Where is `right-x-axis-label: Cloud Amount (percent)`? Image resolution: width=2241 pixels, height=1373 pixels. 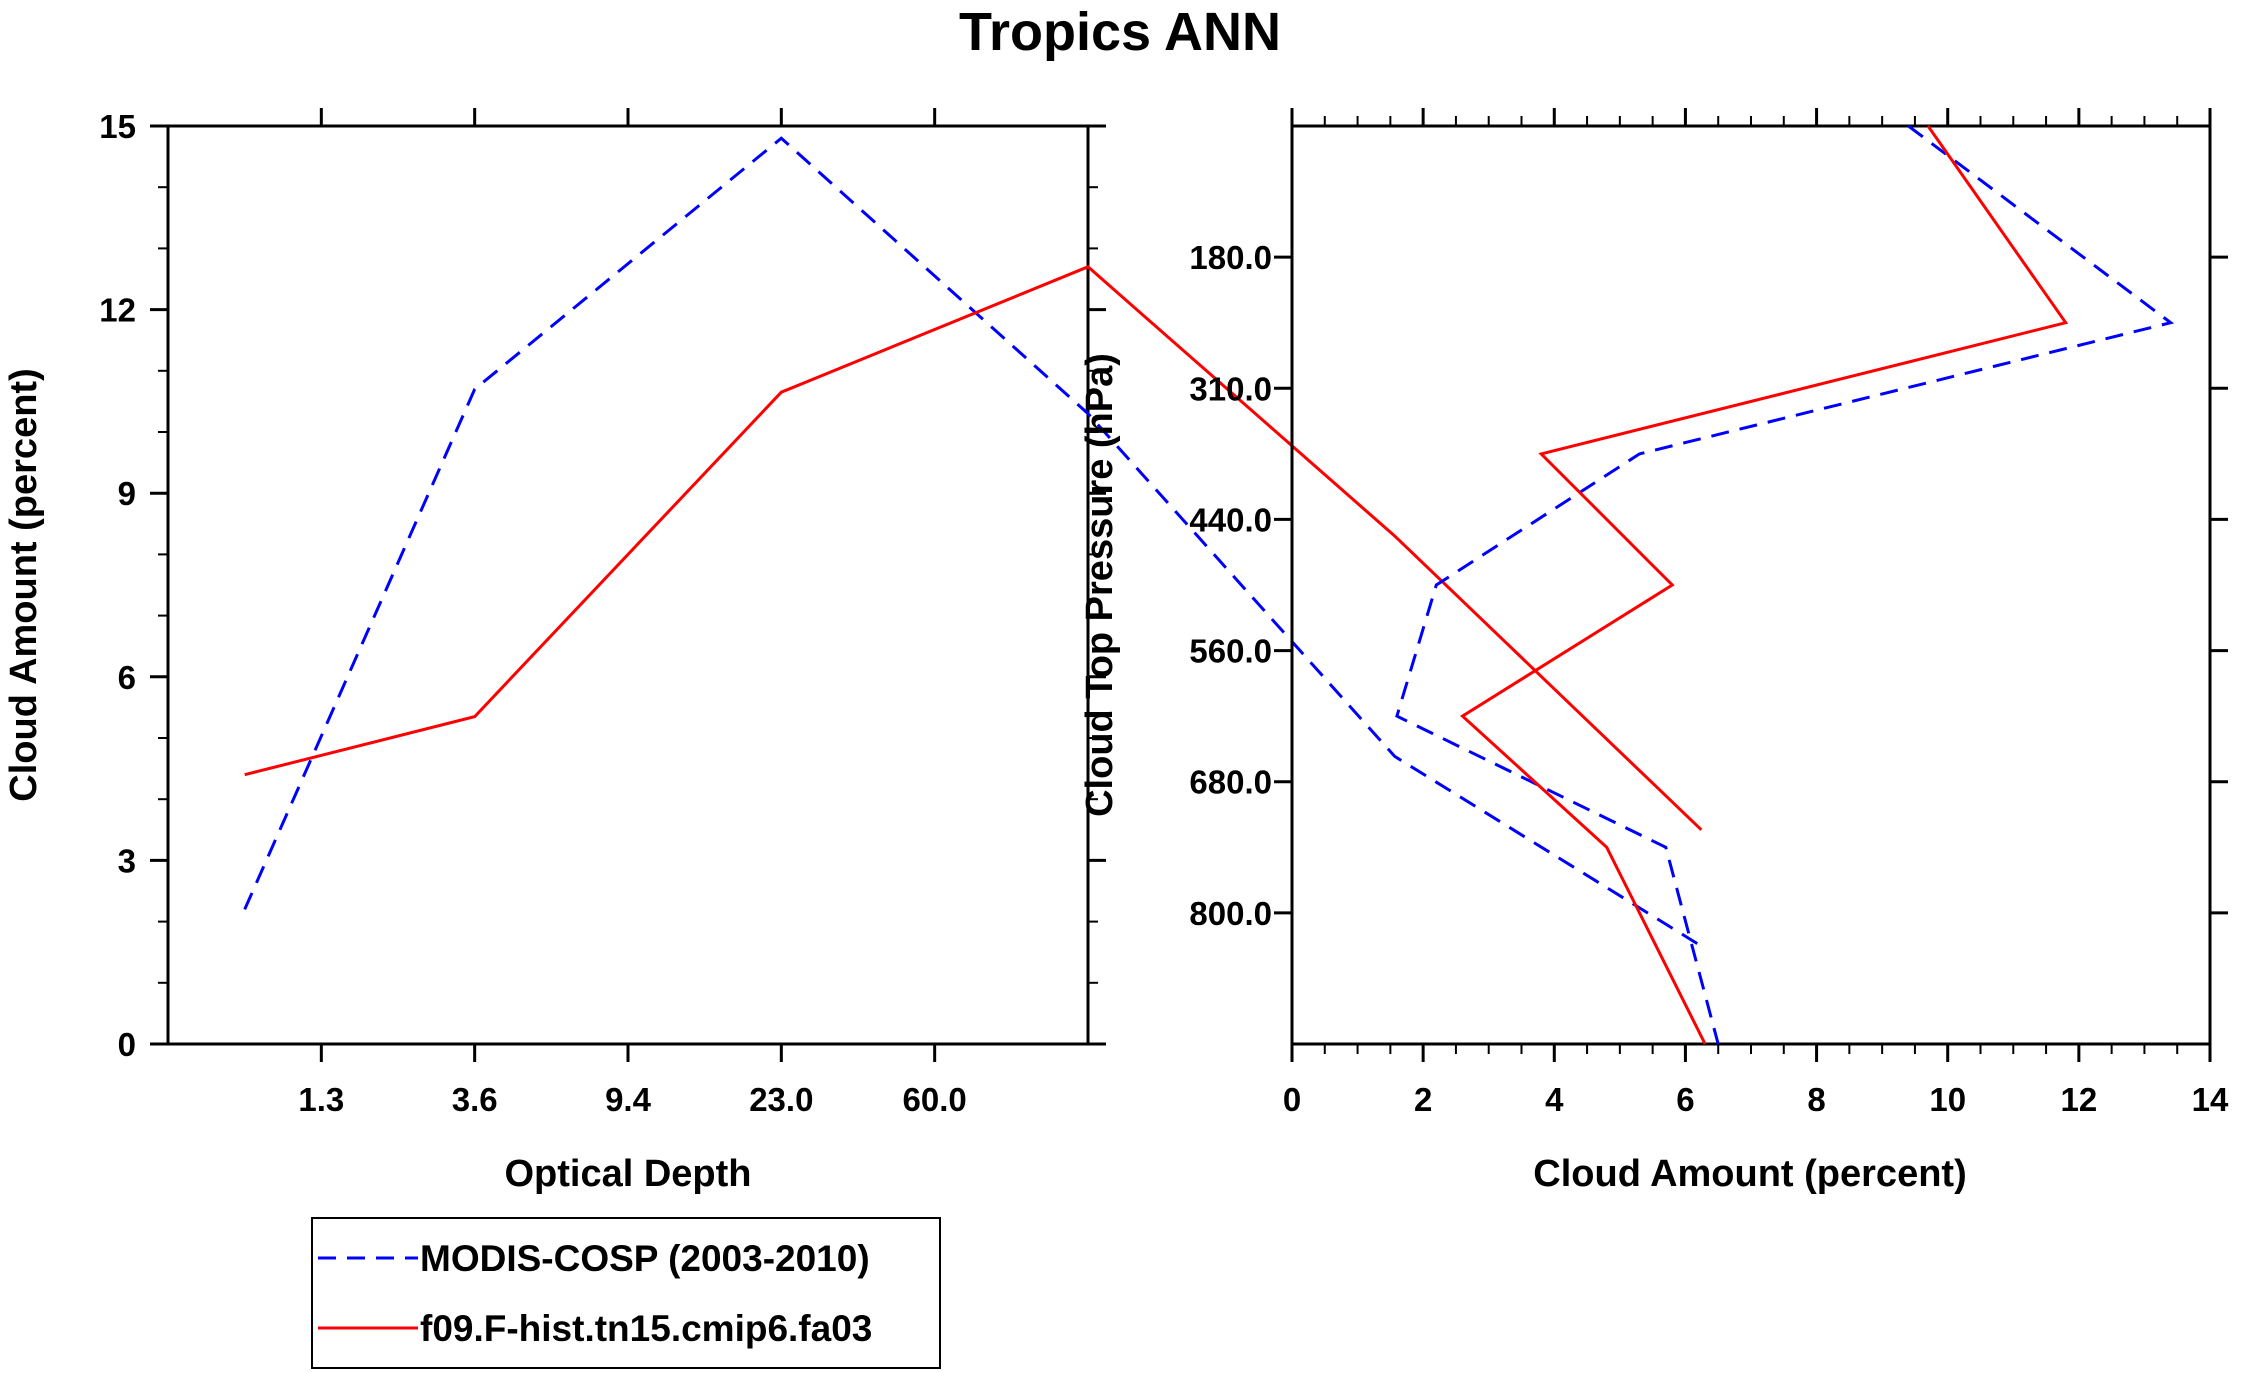
right-x-axis-label: Cloud Amount (percent) is located at coordinates (1749, 1174).